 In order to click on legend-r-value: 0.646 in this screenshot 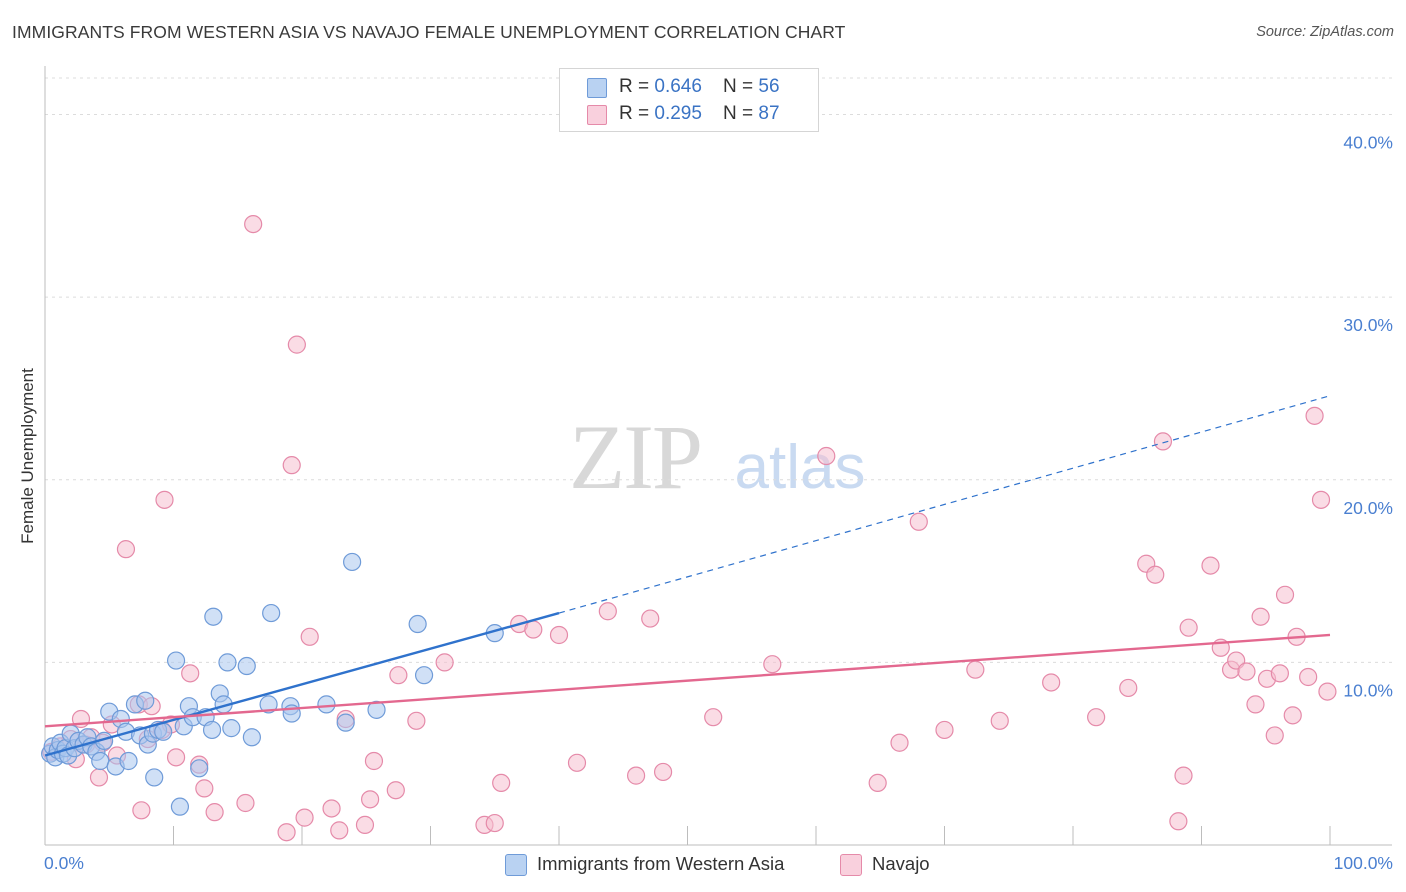, I will do `click(678, 86)`.